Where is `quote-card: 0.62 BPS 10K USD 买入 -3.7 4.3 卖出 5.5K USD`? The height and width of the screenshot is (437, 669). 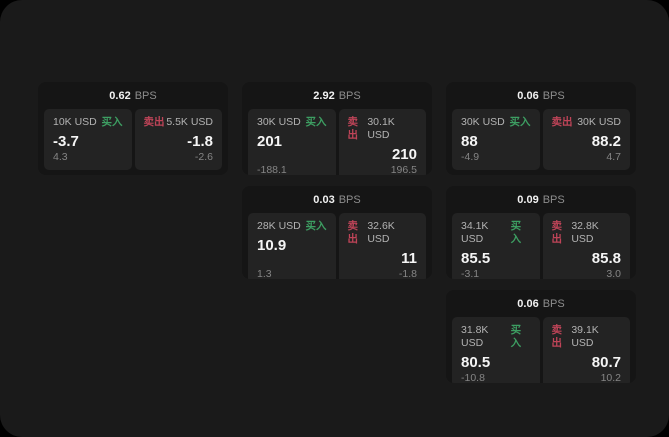 quote-card: 0.62 BPS 10K USD 买入 -3.7 4.3 卖出 5.5K USD is located at coordinates (133, 128).